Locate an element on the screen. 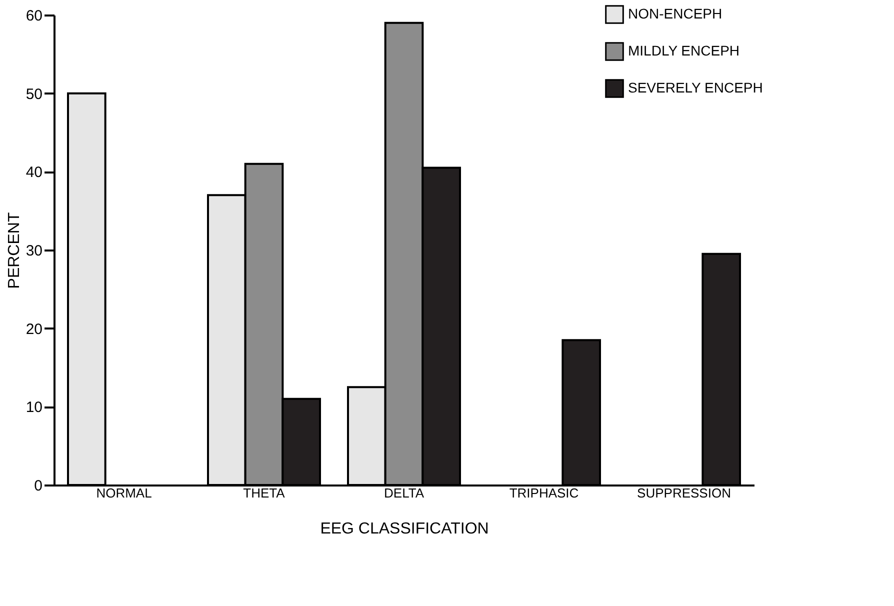 Image resolution: width=894 pixels, height=606 pixels. y-tick-label: 10 is located at coordinates (34, 407).